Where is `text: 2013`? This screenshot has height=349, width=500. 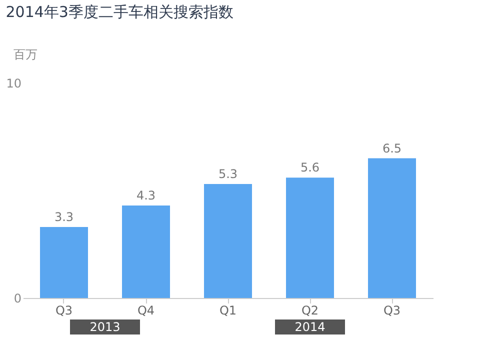 text: 2013 is located at coordinates (105, 327).